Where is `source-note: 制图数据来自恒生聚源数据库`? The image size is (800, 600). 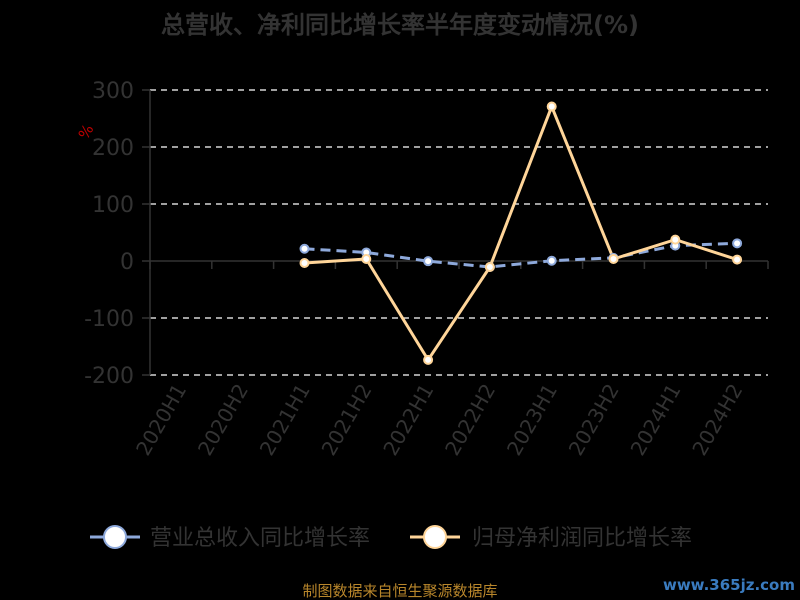
source-note: 制图数据来自恒生聚源数据库 is located at coordinates (399, 591).